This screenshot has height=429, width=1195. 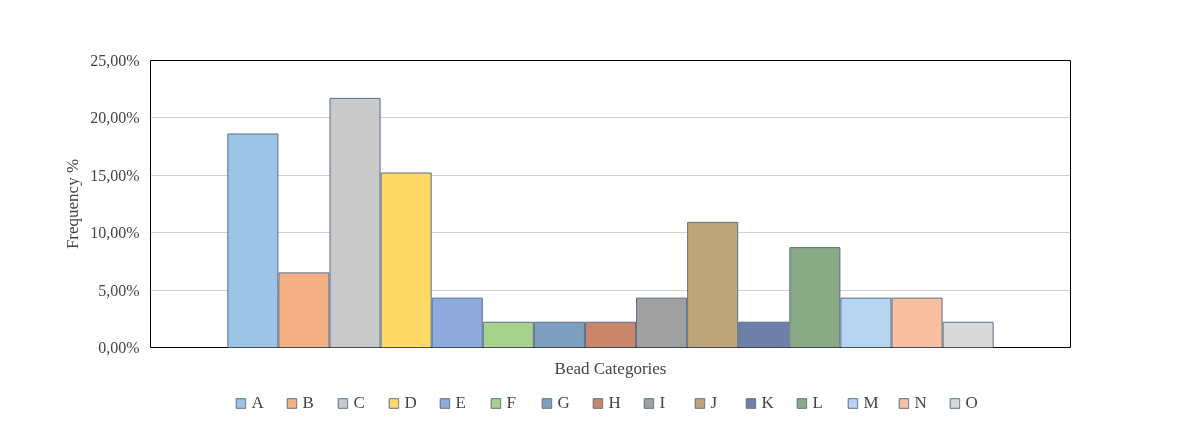 What do you see at coordinates (115, 118) in the screenshot?
I see `y-tick-label: 20,00%` at bounding box center [115, 118].